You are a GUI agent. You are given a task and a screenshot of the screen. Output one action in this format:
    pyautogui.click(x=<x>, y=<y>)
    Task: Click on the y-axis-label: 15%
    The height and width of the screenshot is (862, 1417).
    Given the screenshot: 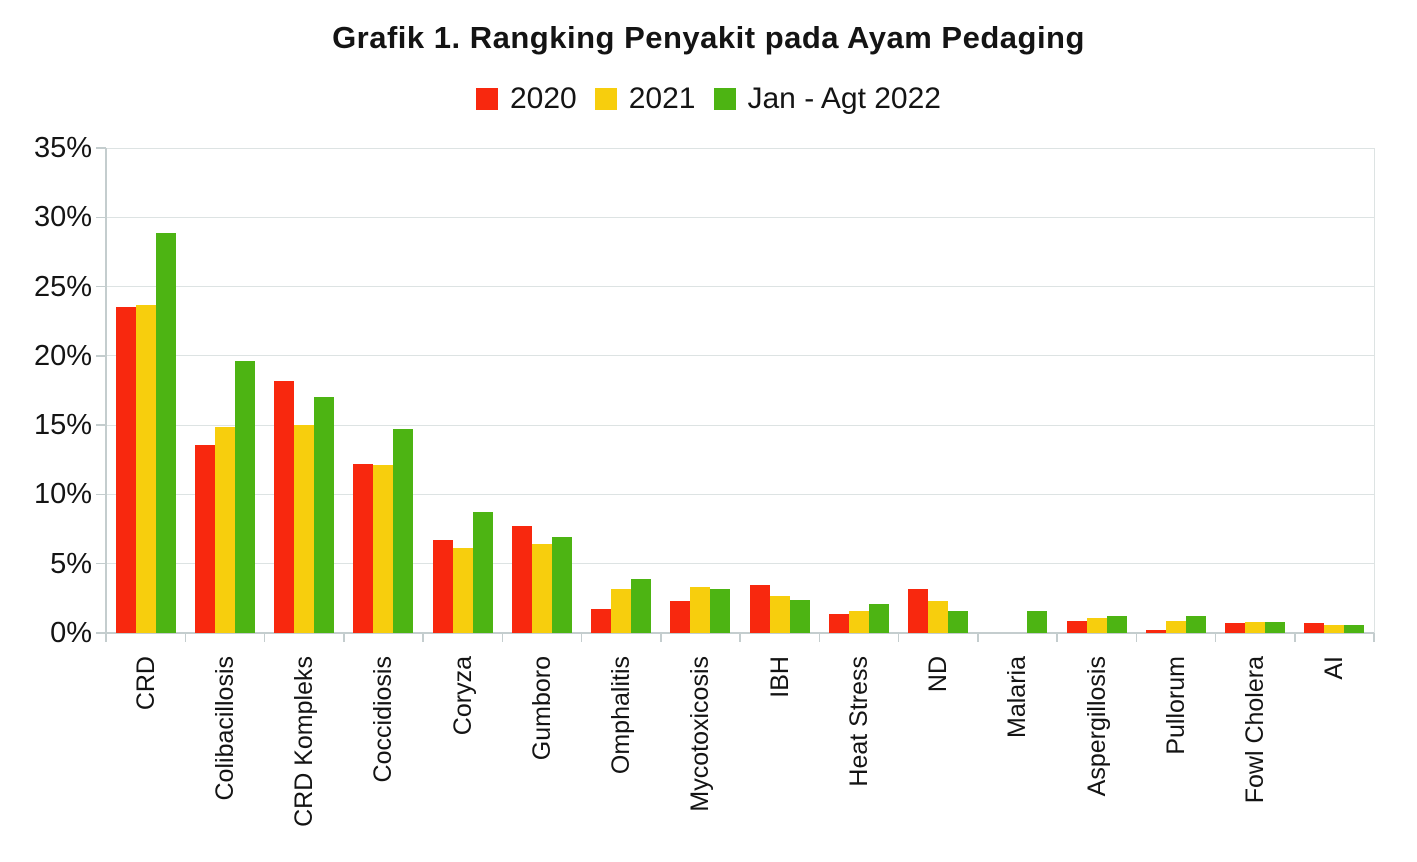 What is the action you would take?
    pyautogui.click(x=62, y=425)
    